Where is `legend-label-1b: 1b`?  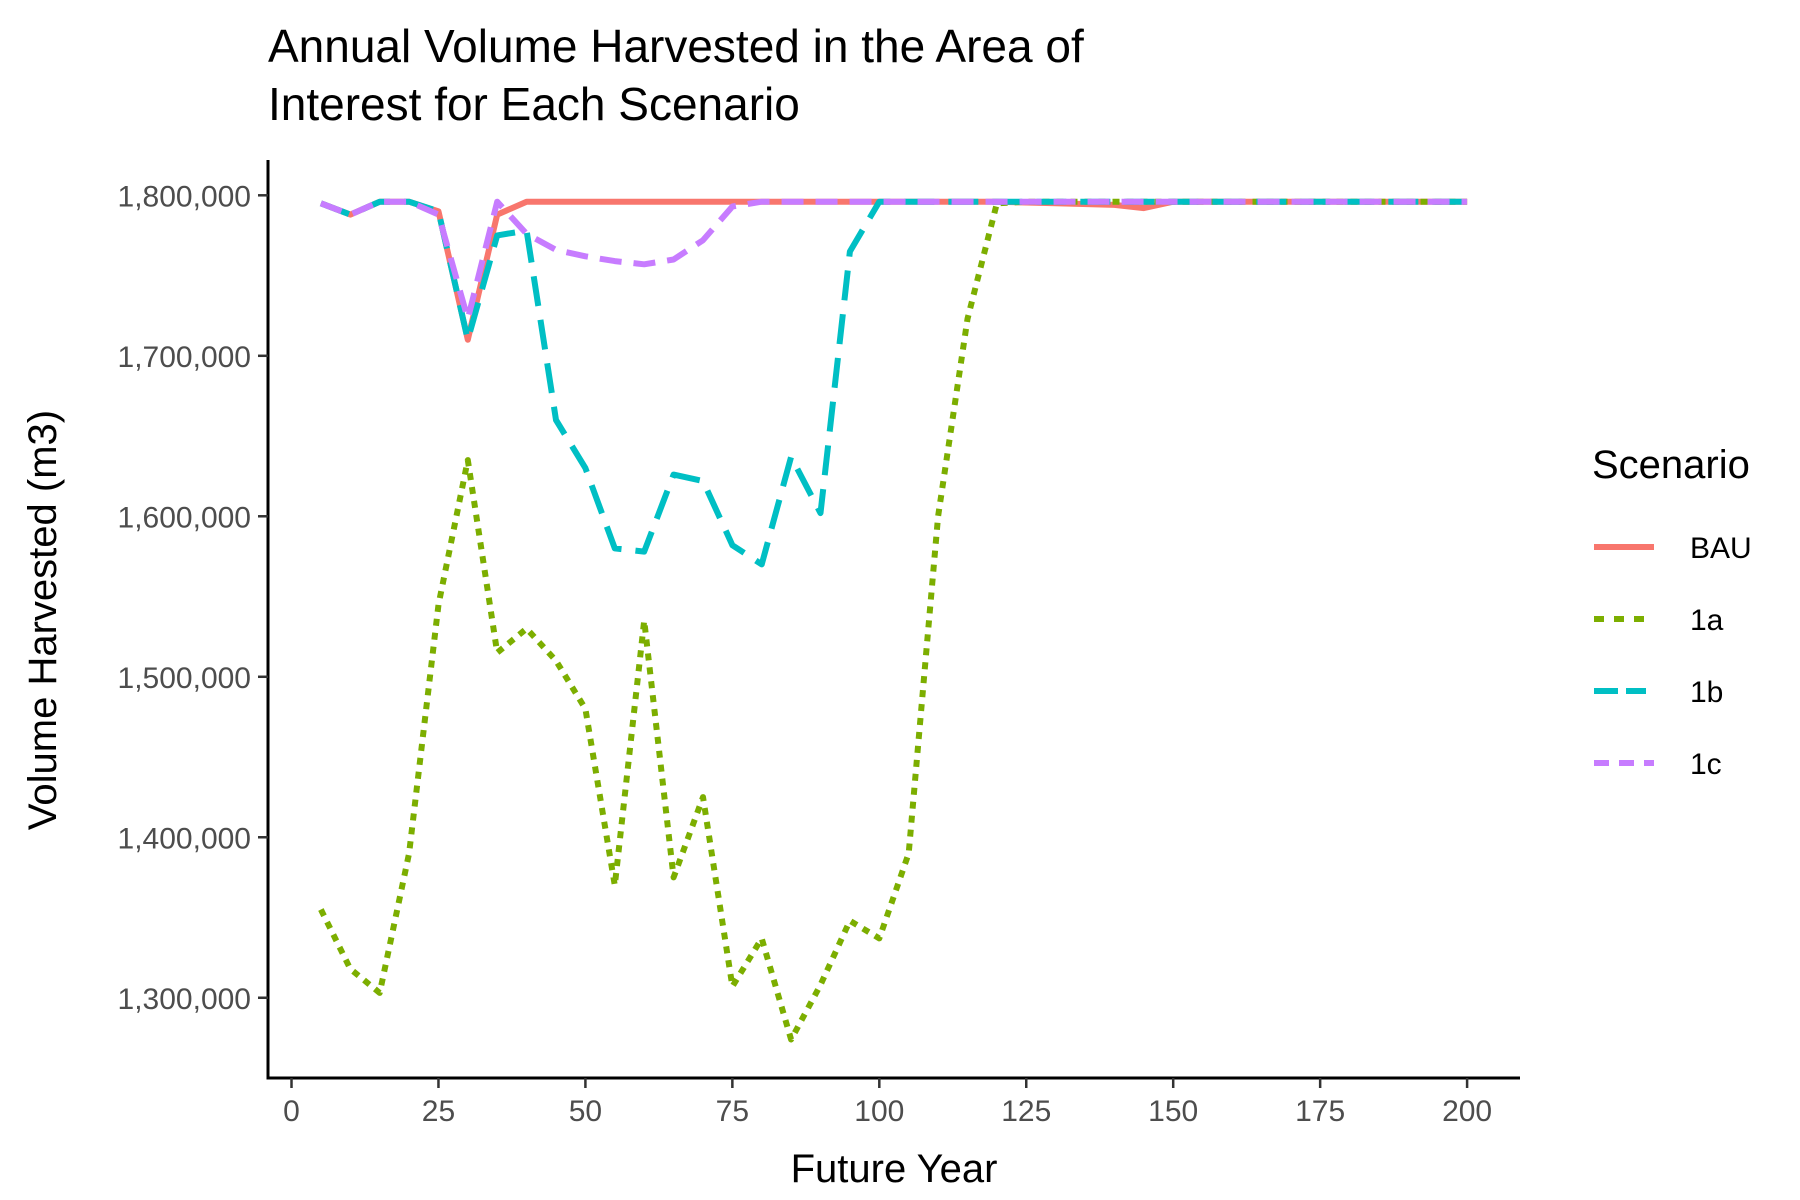
legend-label-1b: 1b is located at coordinates (1706, 692).